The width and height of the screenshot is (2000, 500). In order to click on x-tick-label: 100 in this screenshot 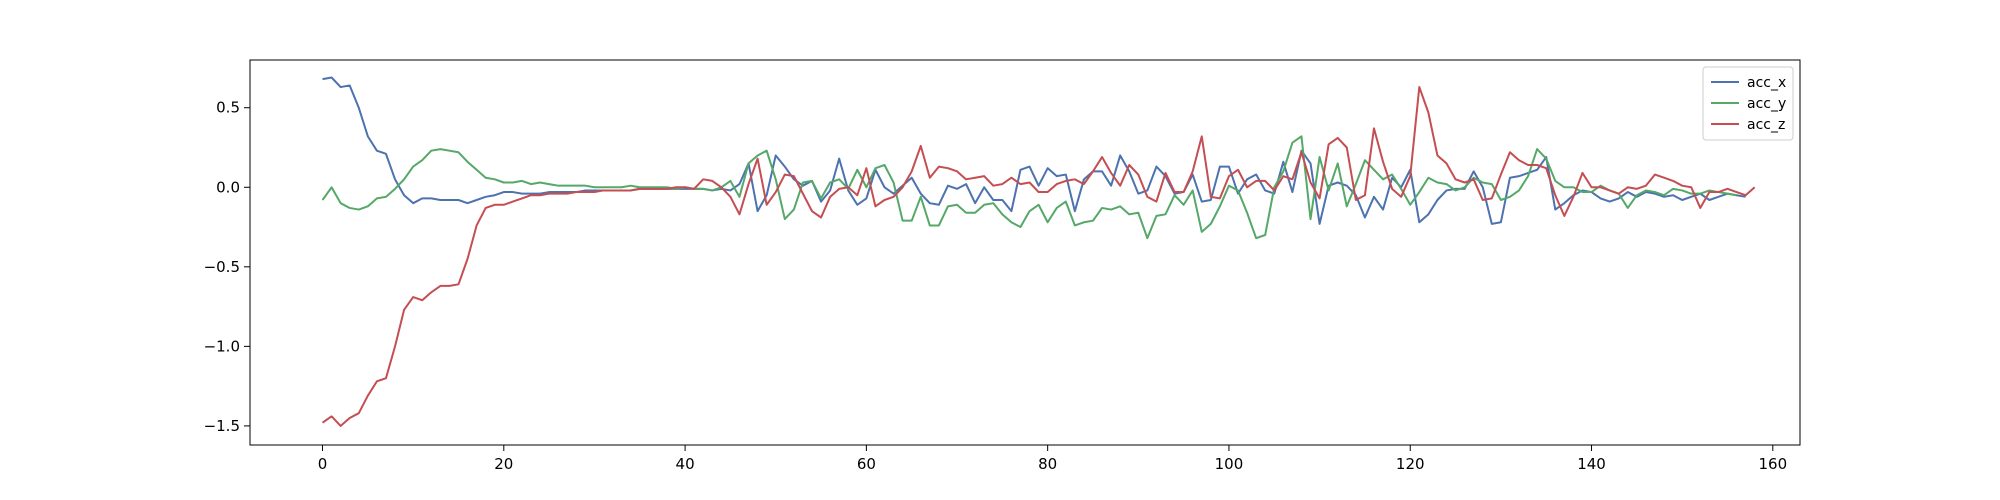, I will do `click(1229, 464)`.